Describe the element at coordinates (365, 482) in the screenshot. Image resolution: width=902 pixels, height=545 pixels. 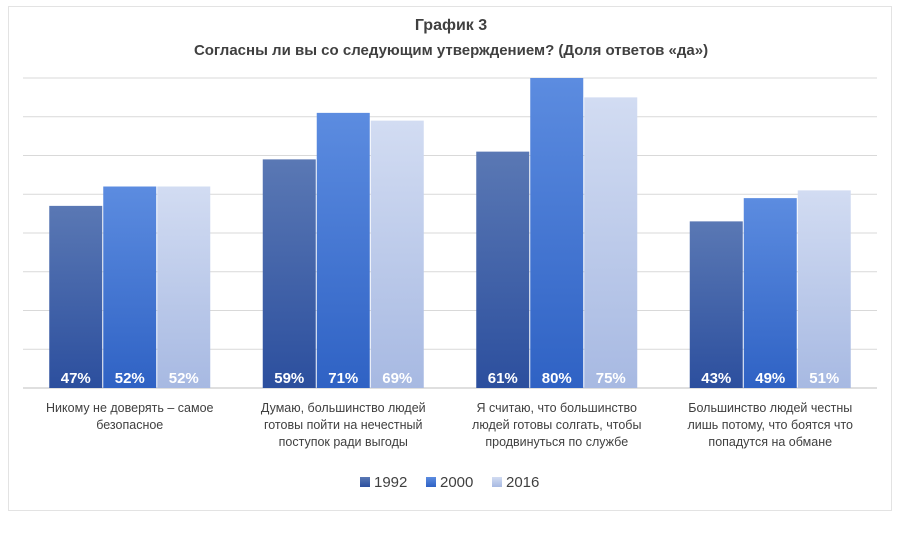
I see `legend-swatch-1992` at that location.